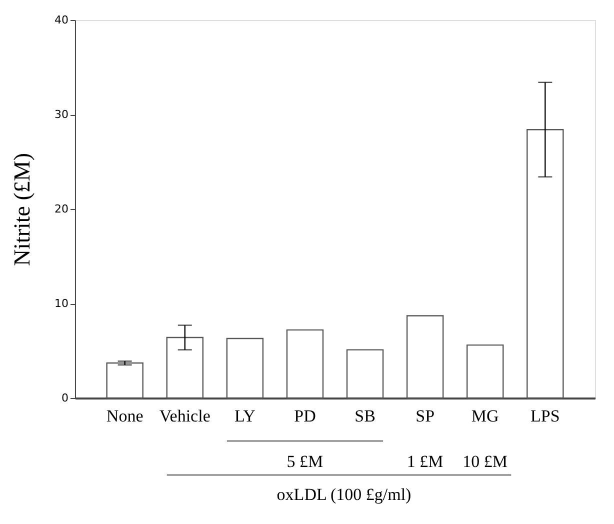  What do you see at coordinates (184, 416) in the screenshot?
I see `x-tick-label: Vehicle` at bounding box center [184, 416].